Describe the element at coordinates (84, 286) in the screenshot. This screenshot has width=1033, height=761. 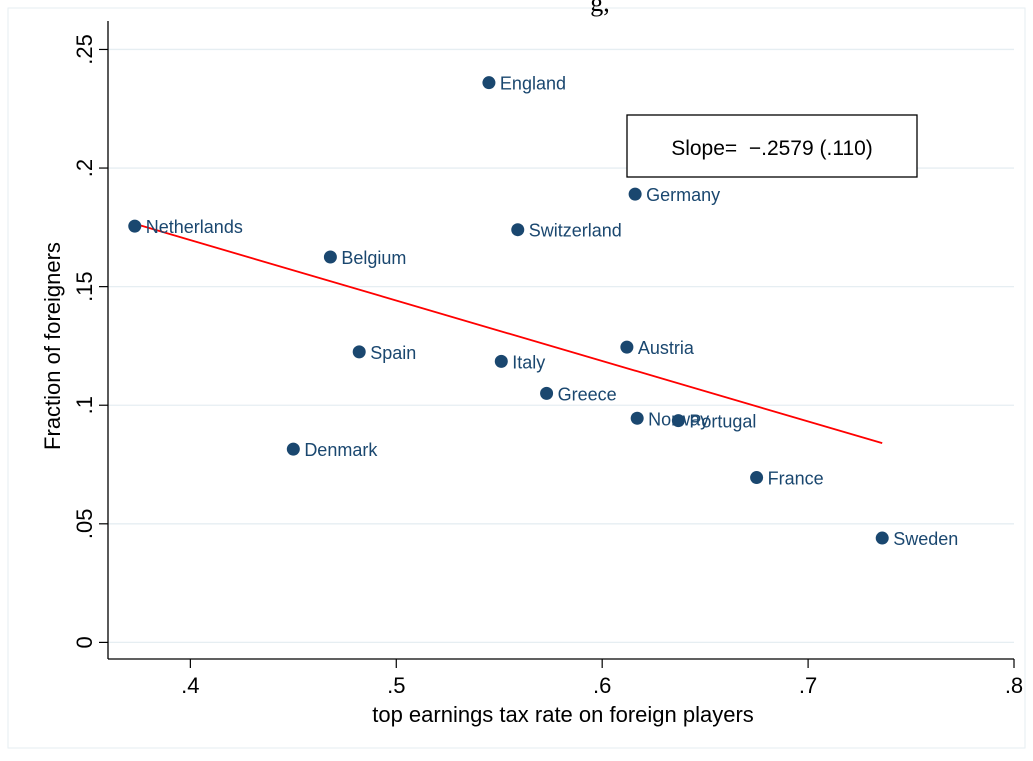
I see `y-tick-label: .15` at that location.